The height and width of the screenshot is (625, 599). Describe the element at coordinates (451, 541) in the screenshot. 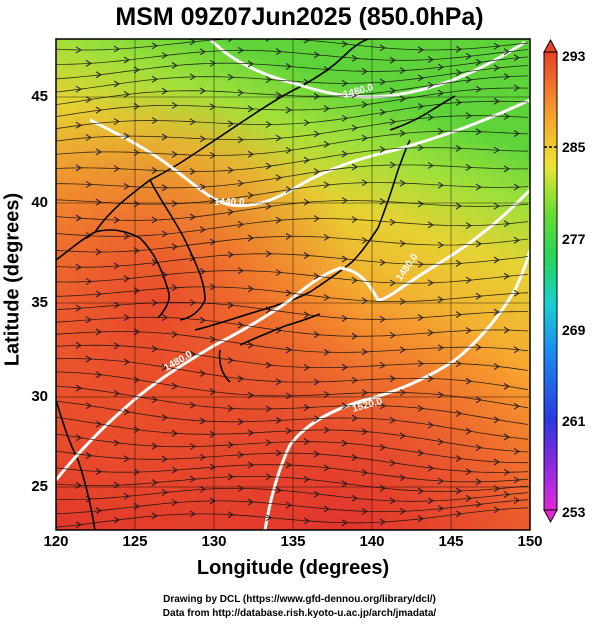

I see `x-tick-label: 145` at that location.